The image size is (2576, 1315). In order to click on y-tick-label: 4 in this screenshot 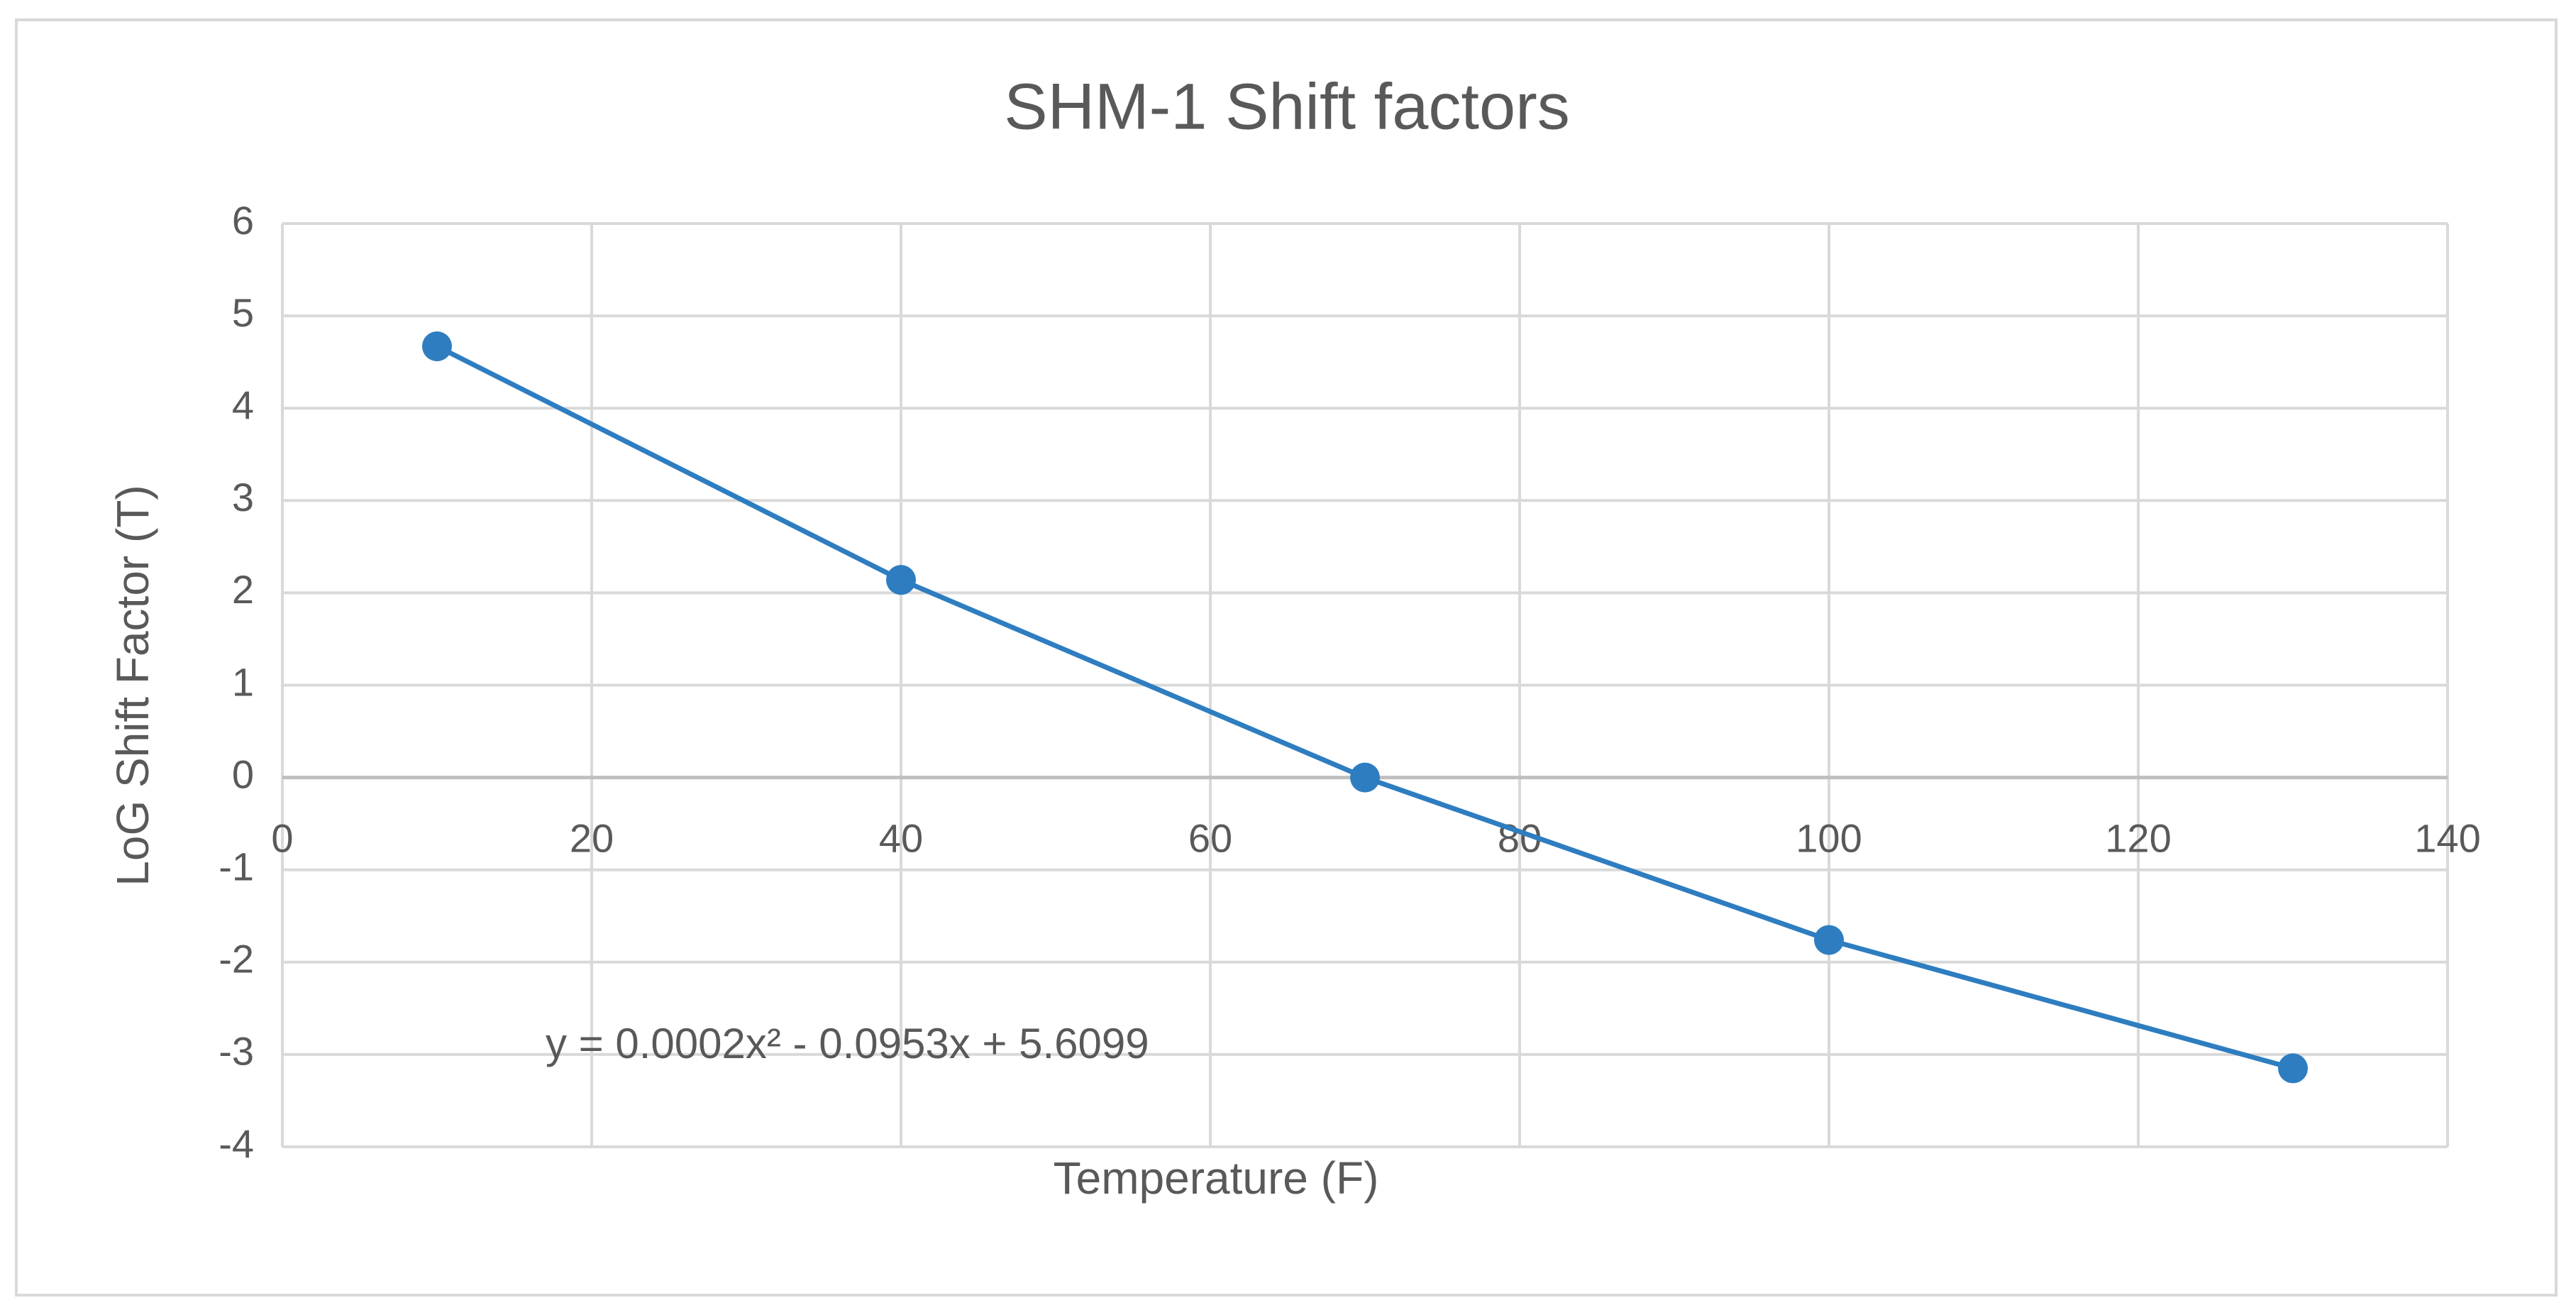, I will do `click(243, 405)`.